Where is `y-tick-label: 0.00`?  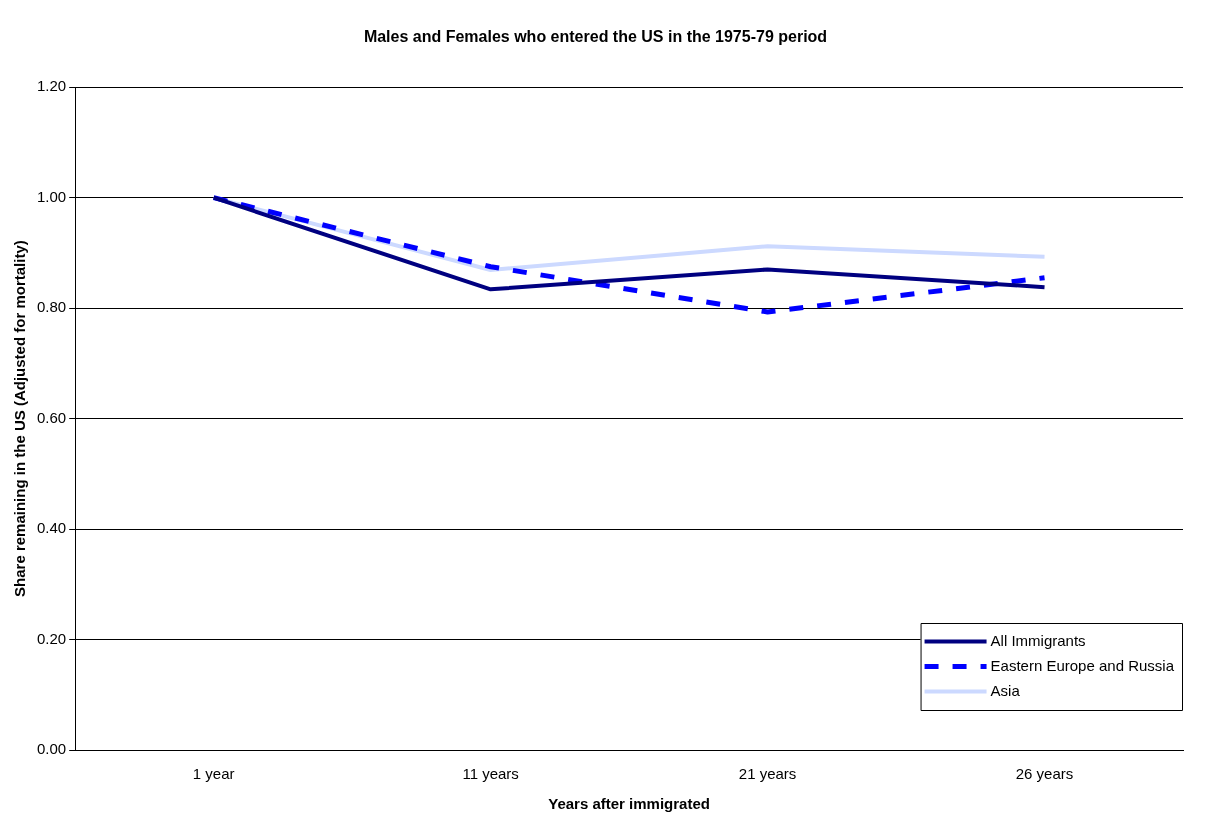 y-tick-label: 0.00 is located at coordinates (51, 749).